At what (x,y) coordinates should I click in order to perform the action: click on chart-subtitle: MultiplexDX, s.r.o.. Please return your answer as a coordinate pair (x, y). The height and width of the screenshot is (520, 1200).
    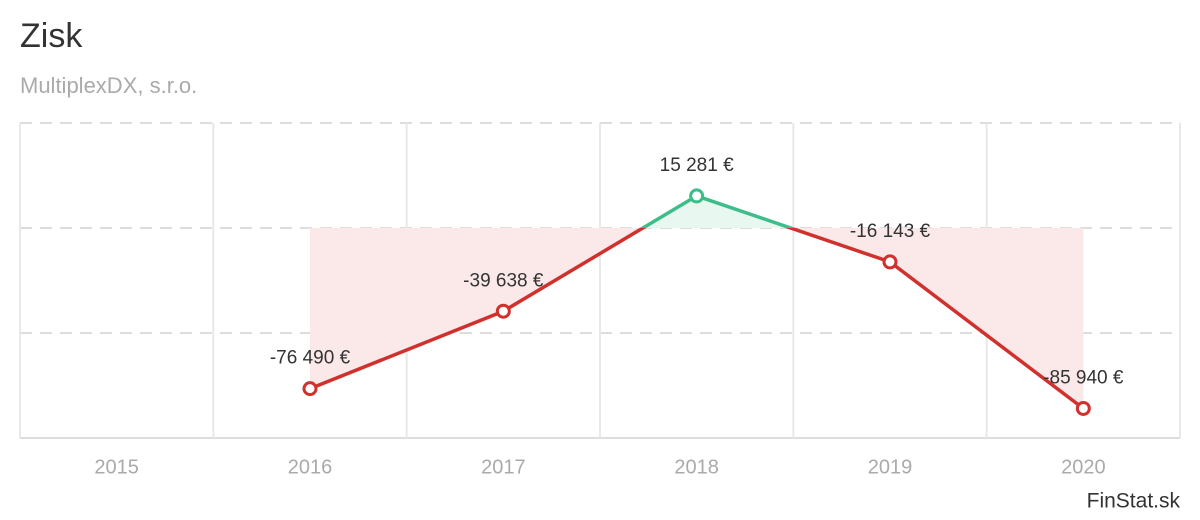
    Looking at the image, I should click on (108, 85).